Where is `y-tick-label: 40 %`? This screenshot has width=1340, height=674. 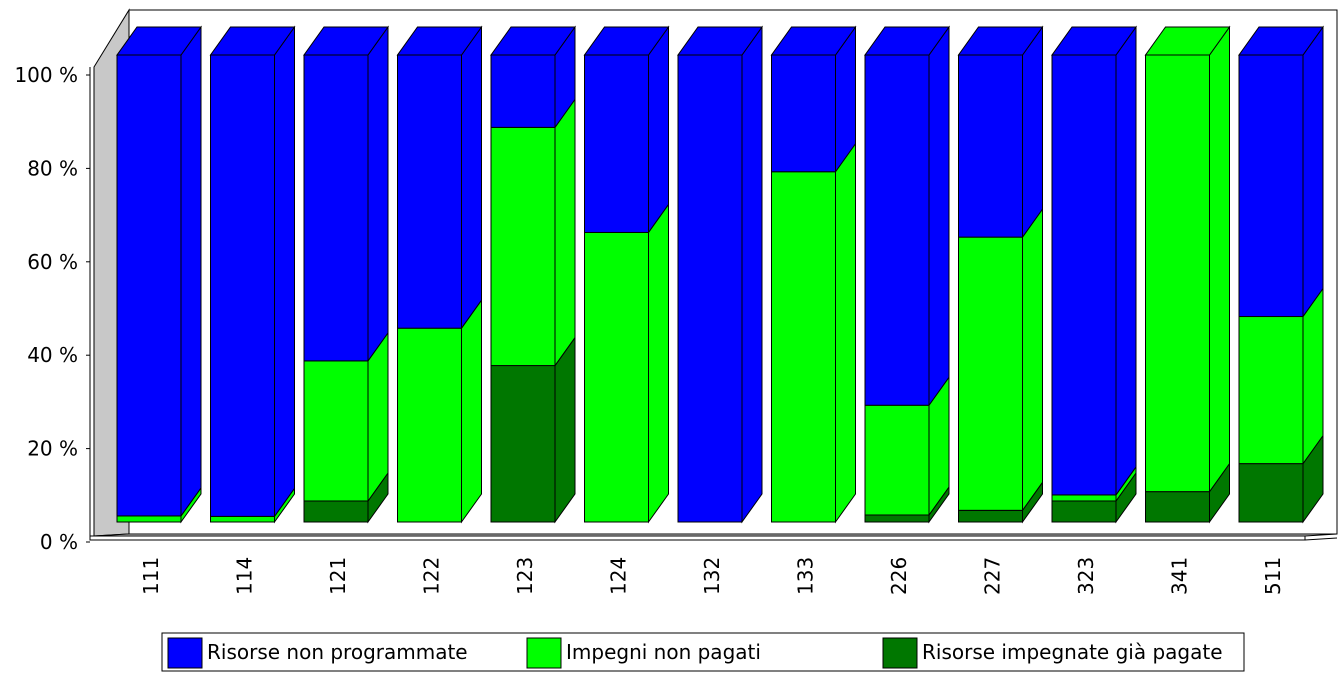 y-tick-label: 40 % is located at coordinates (52, 355).